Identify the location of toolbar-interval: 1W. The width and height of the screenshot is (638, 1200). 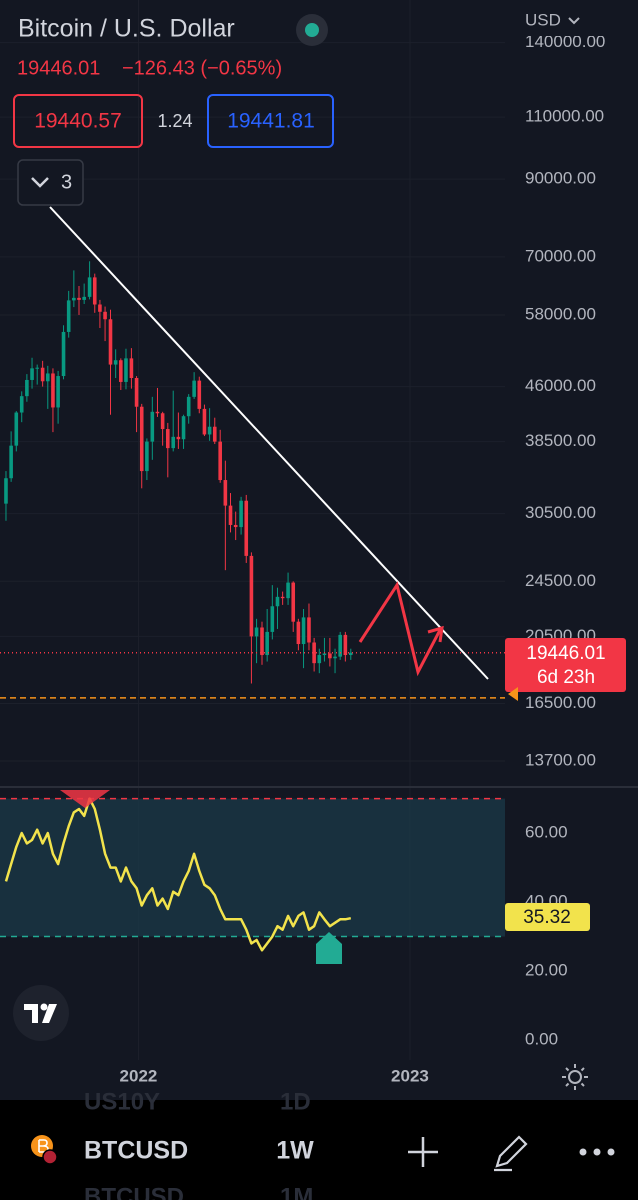
(295, 1151).